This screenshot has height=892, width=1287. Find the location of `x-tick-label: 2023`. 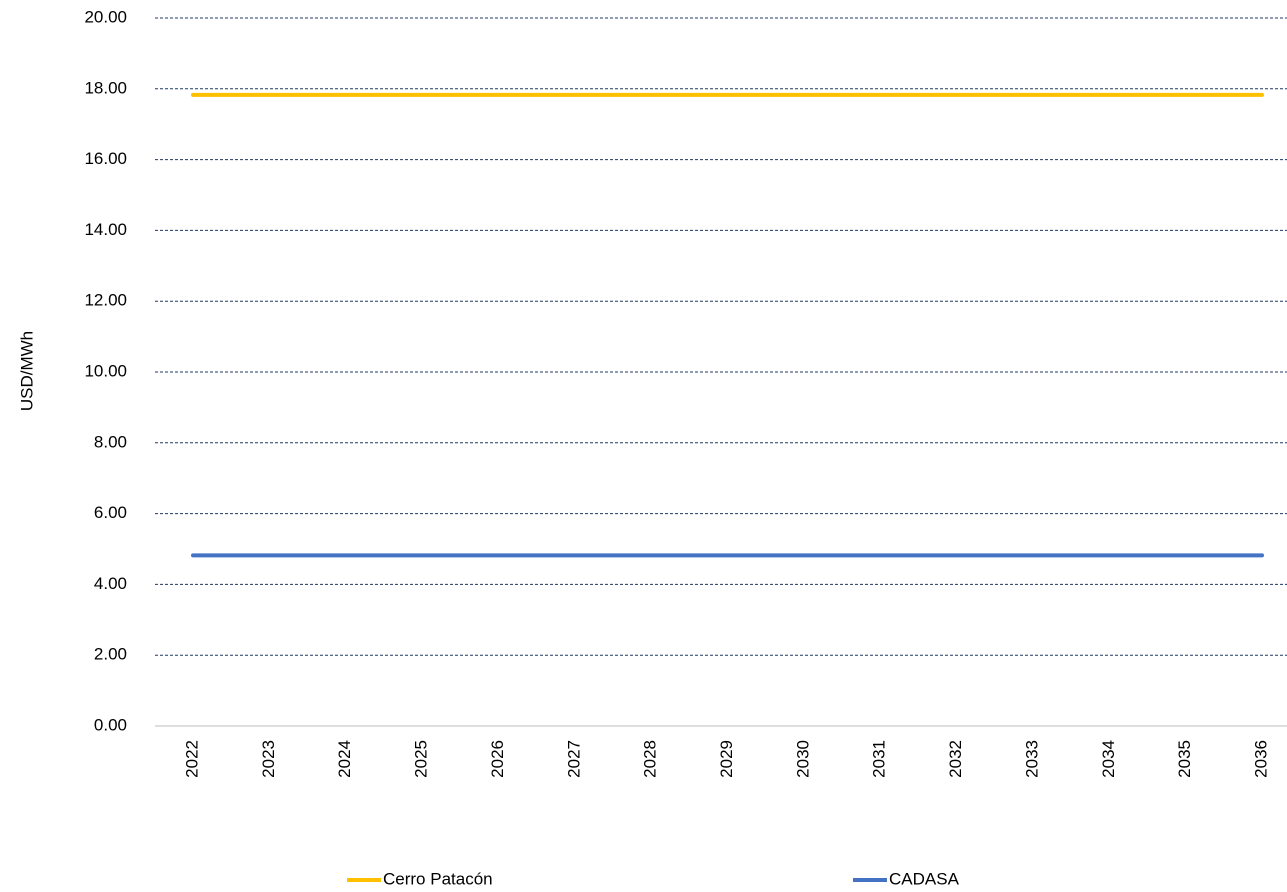

x-tick-label: 2023 is located at coordinates (268, 759).